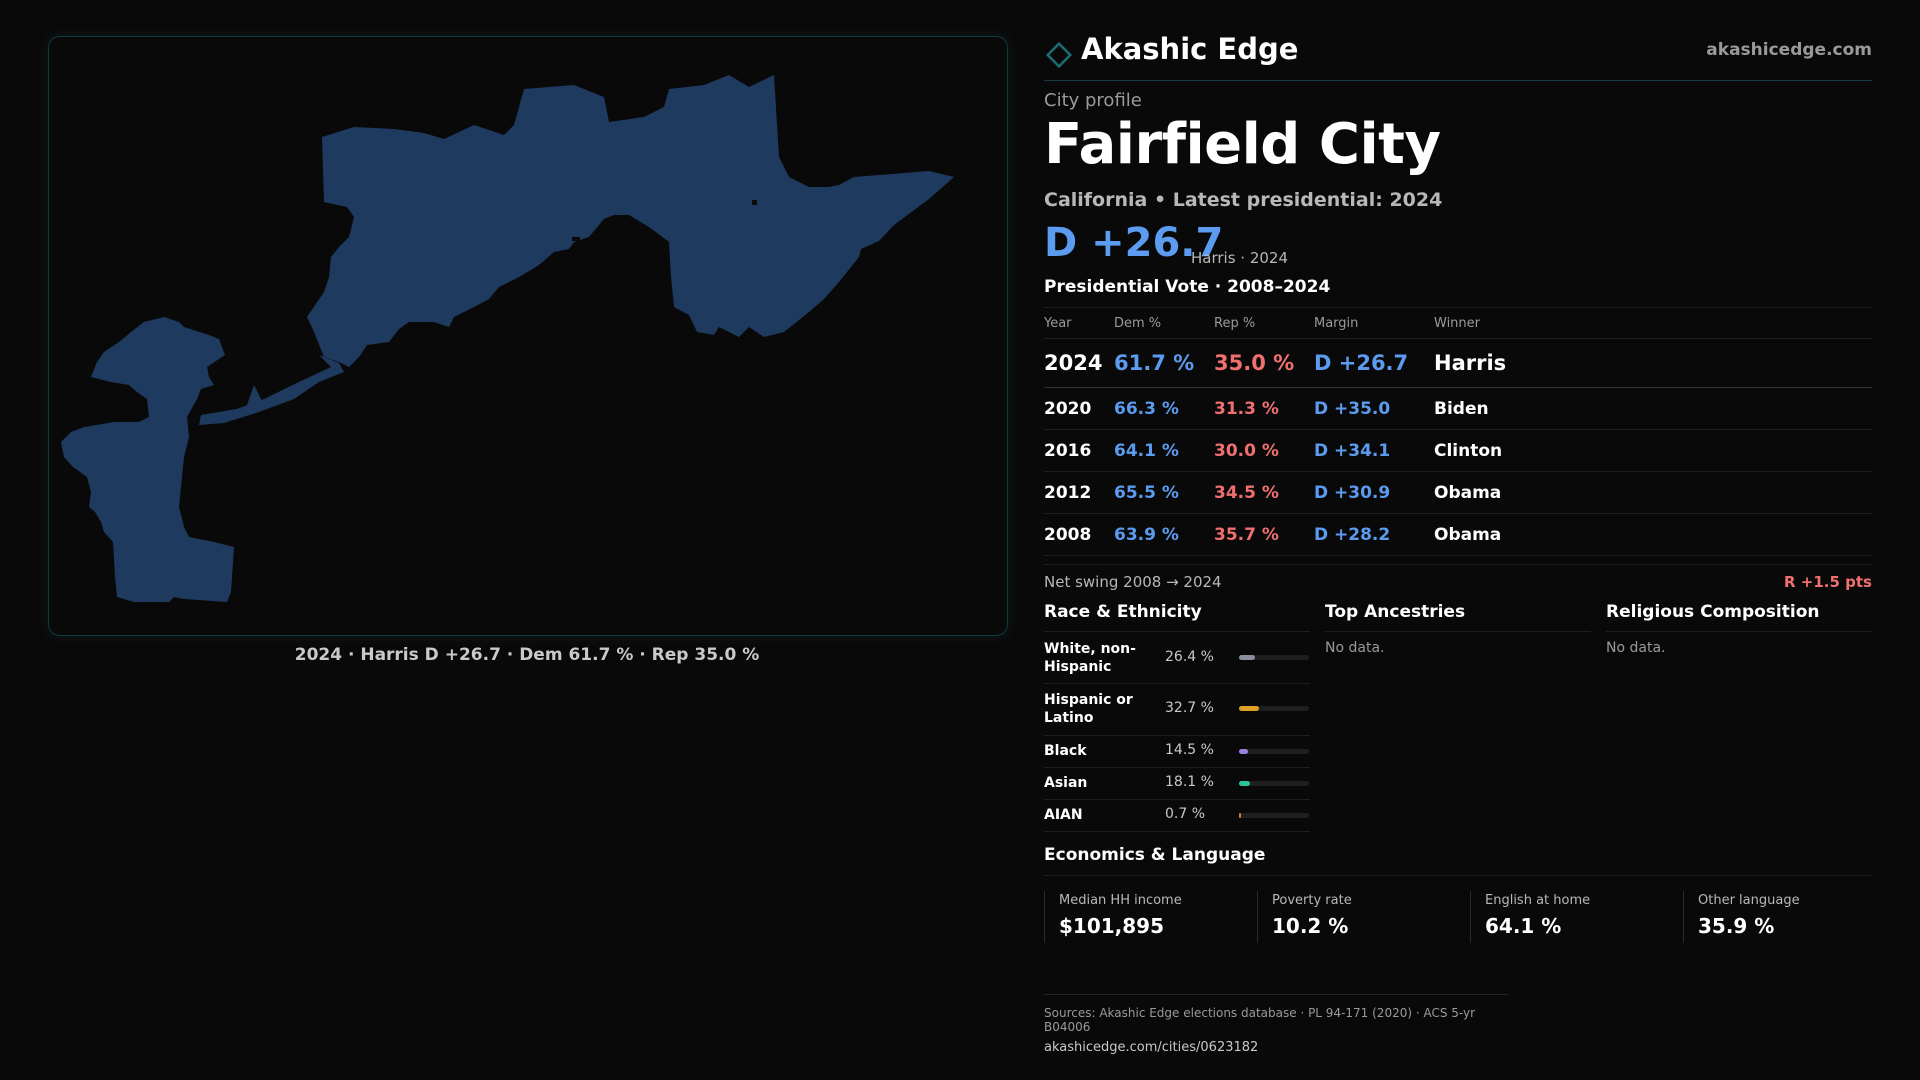 This screenshot has height=1080, width=1920. I want to click on cell-margin: D +28.2, so click(1352, 535).